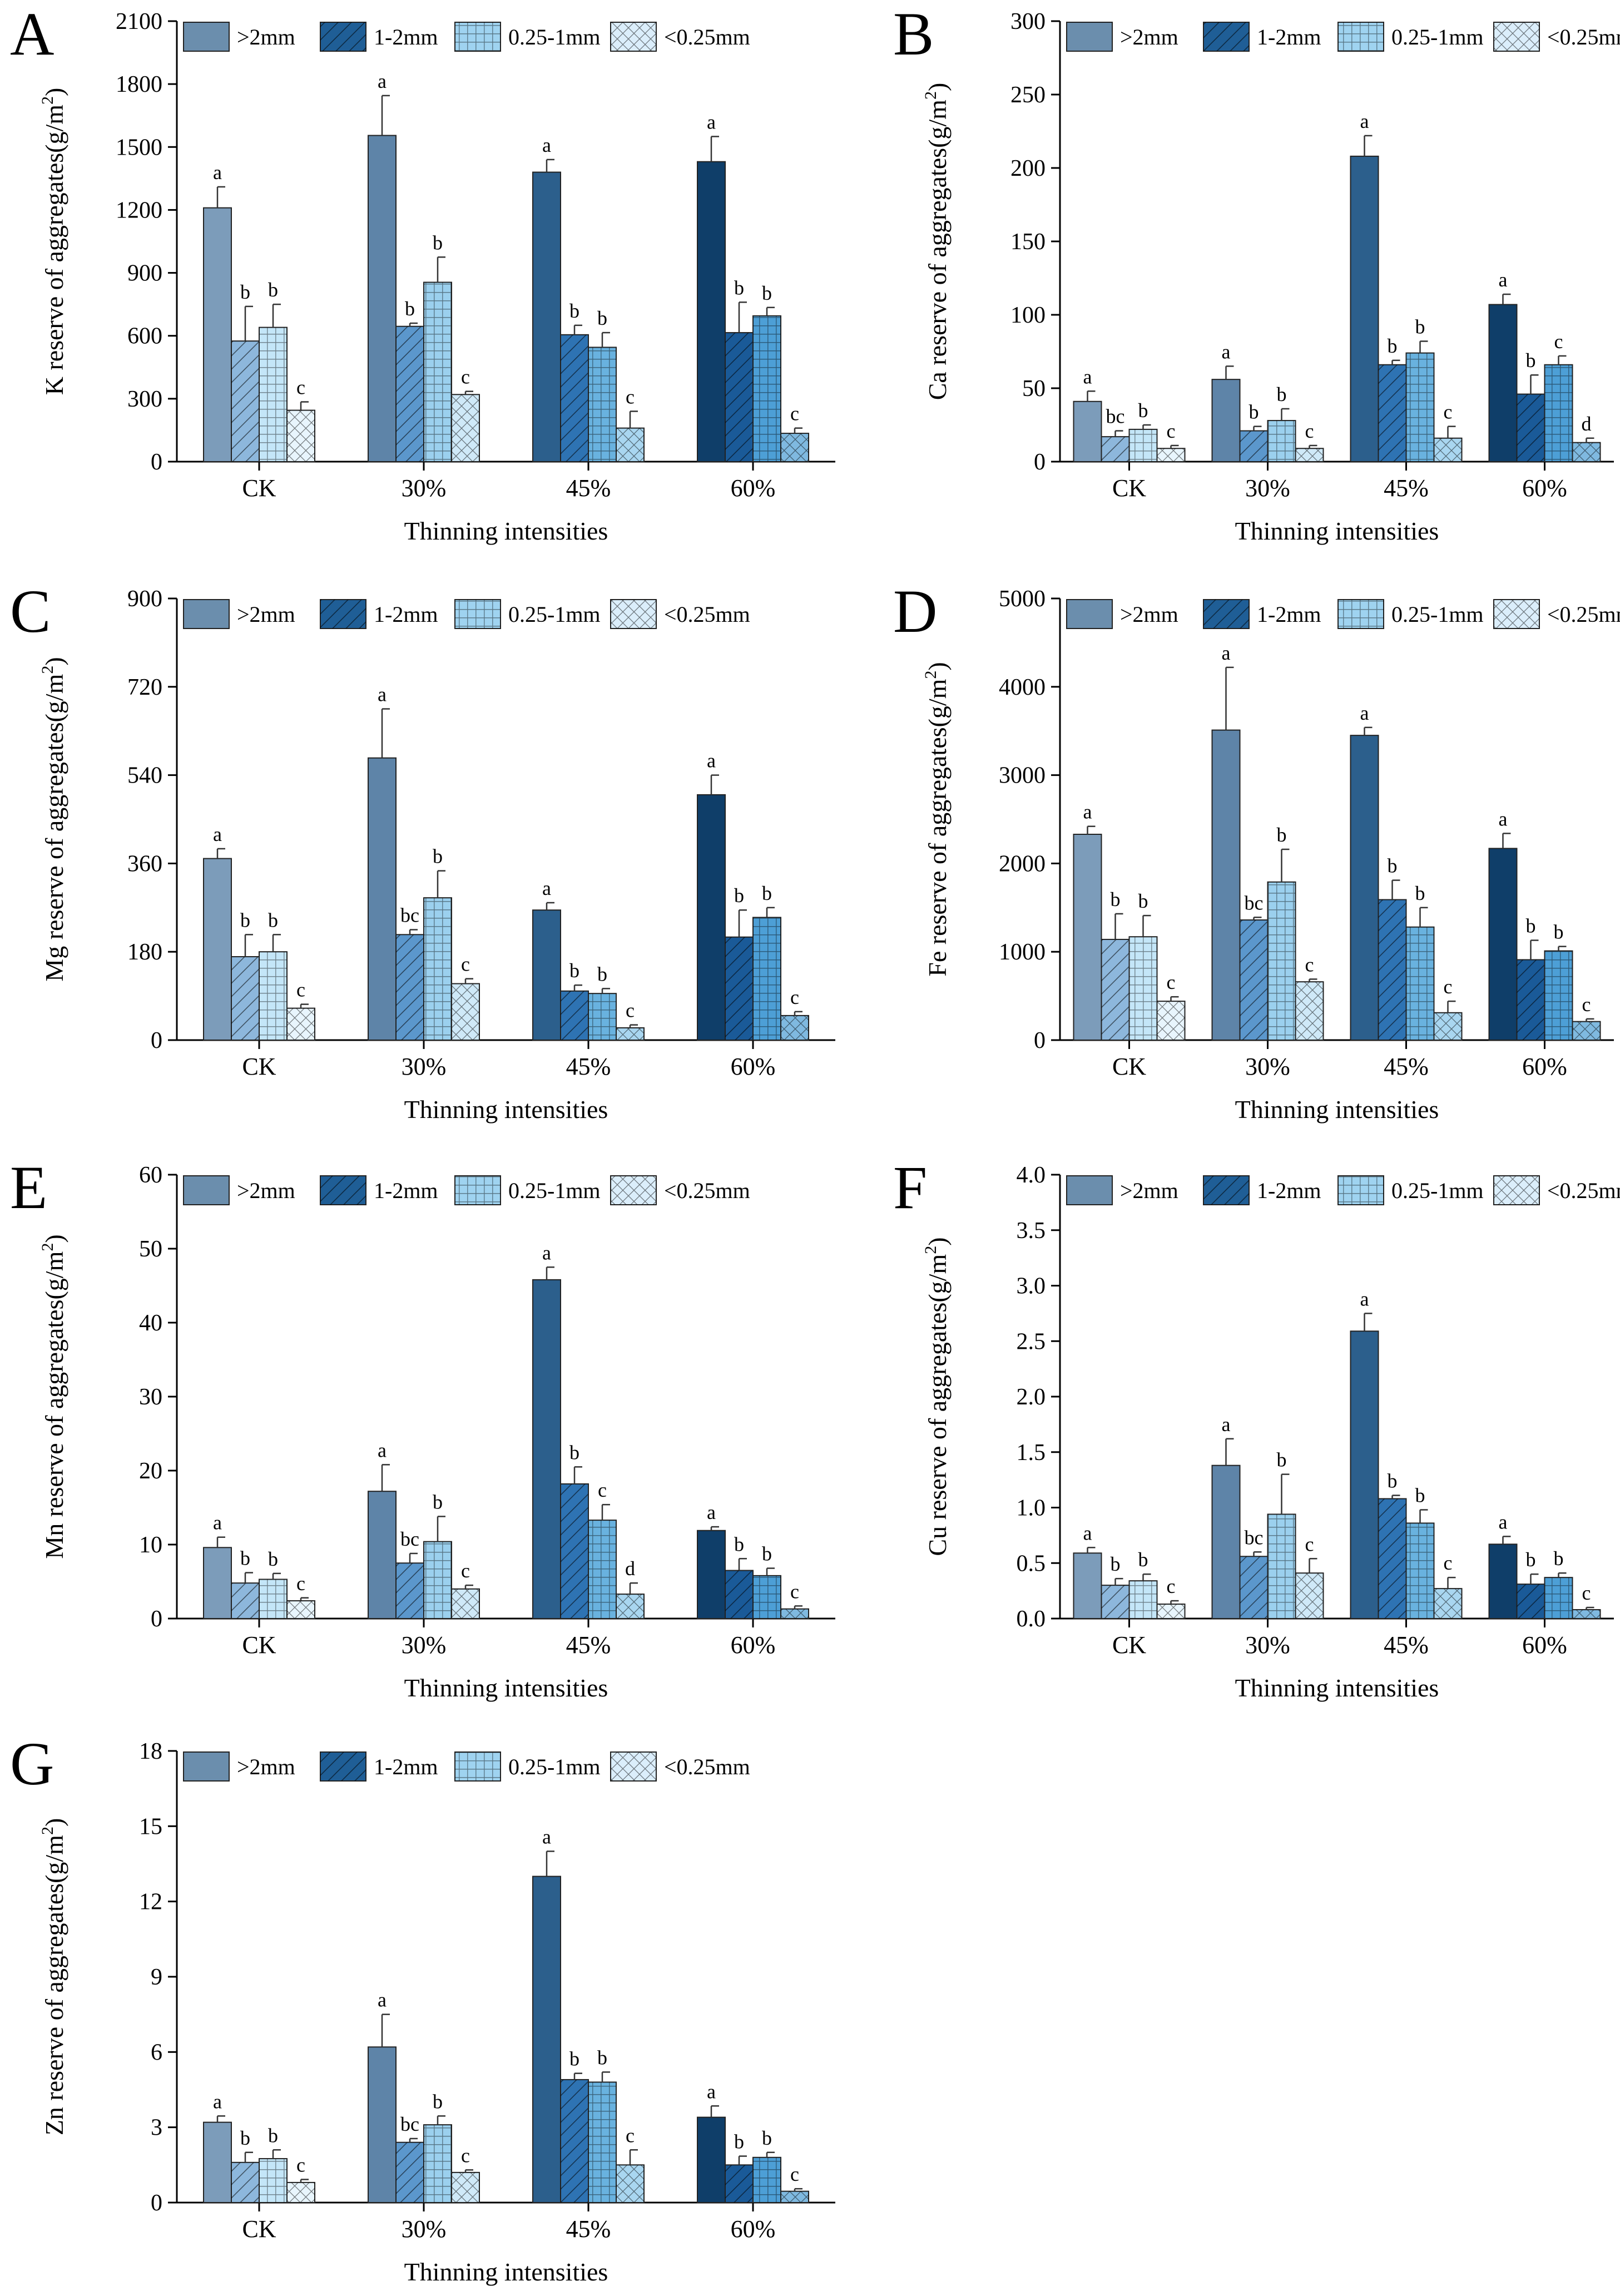 This screenshot has width=1620, height=2296. Describe the element at coordinates (1544, 1066) in the screenshot. I see `x-tick-label: 60%` at that location.